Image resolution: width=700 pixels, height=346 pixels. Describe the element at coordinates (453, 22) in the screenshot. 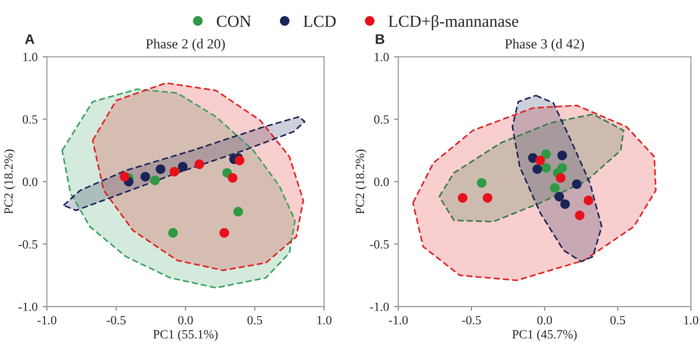

I see `legend-label: LCD+β-mannanase` at that location.